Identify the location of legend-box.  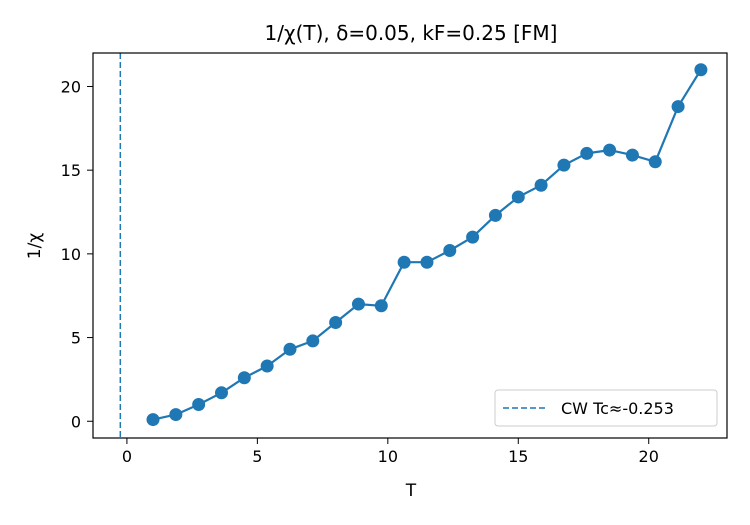
(606, 408).